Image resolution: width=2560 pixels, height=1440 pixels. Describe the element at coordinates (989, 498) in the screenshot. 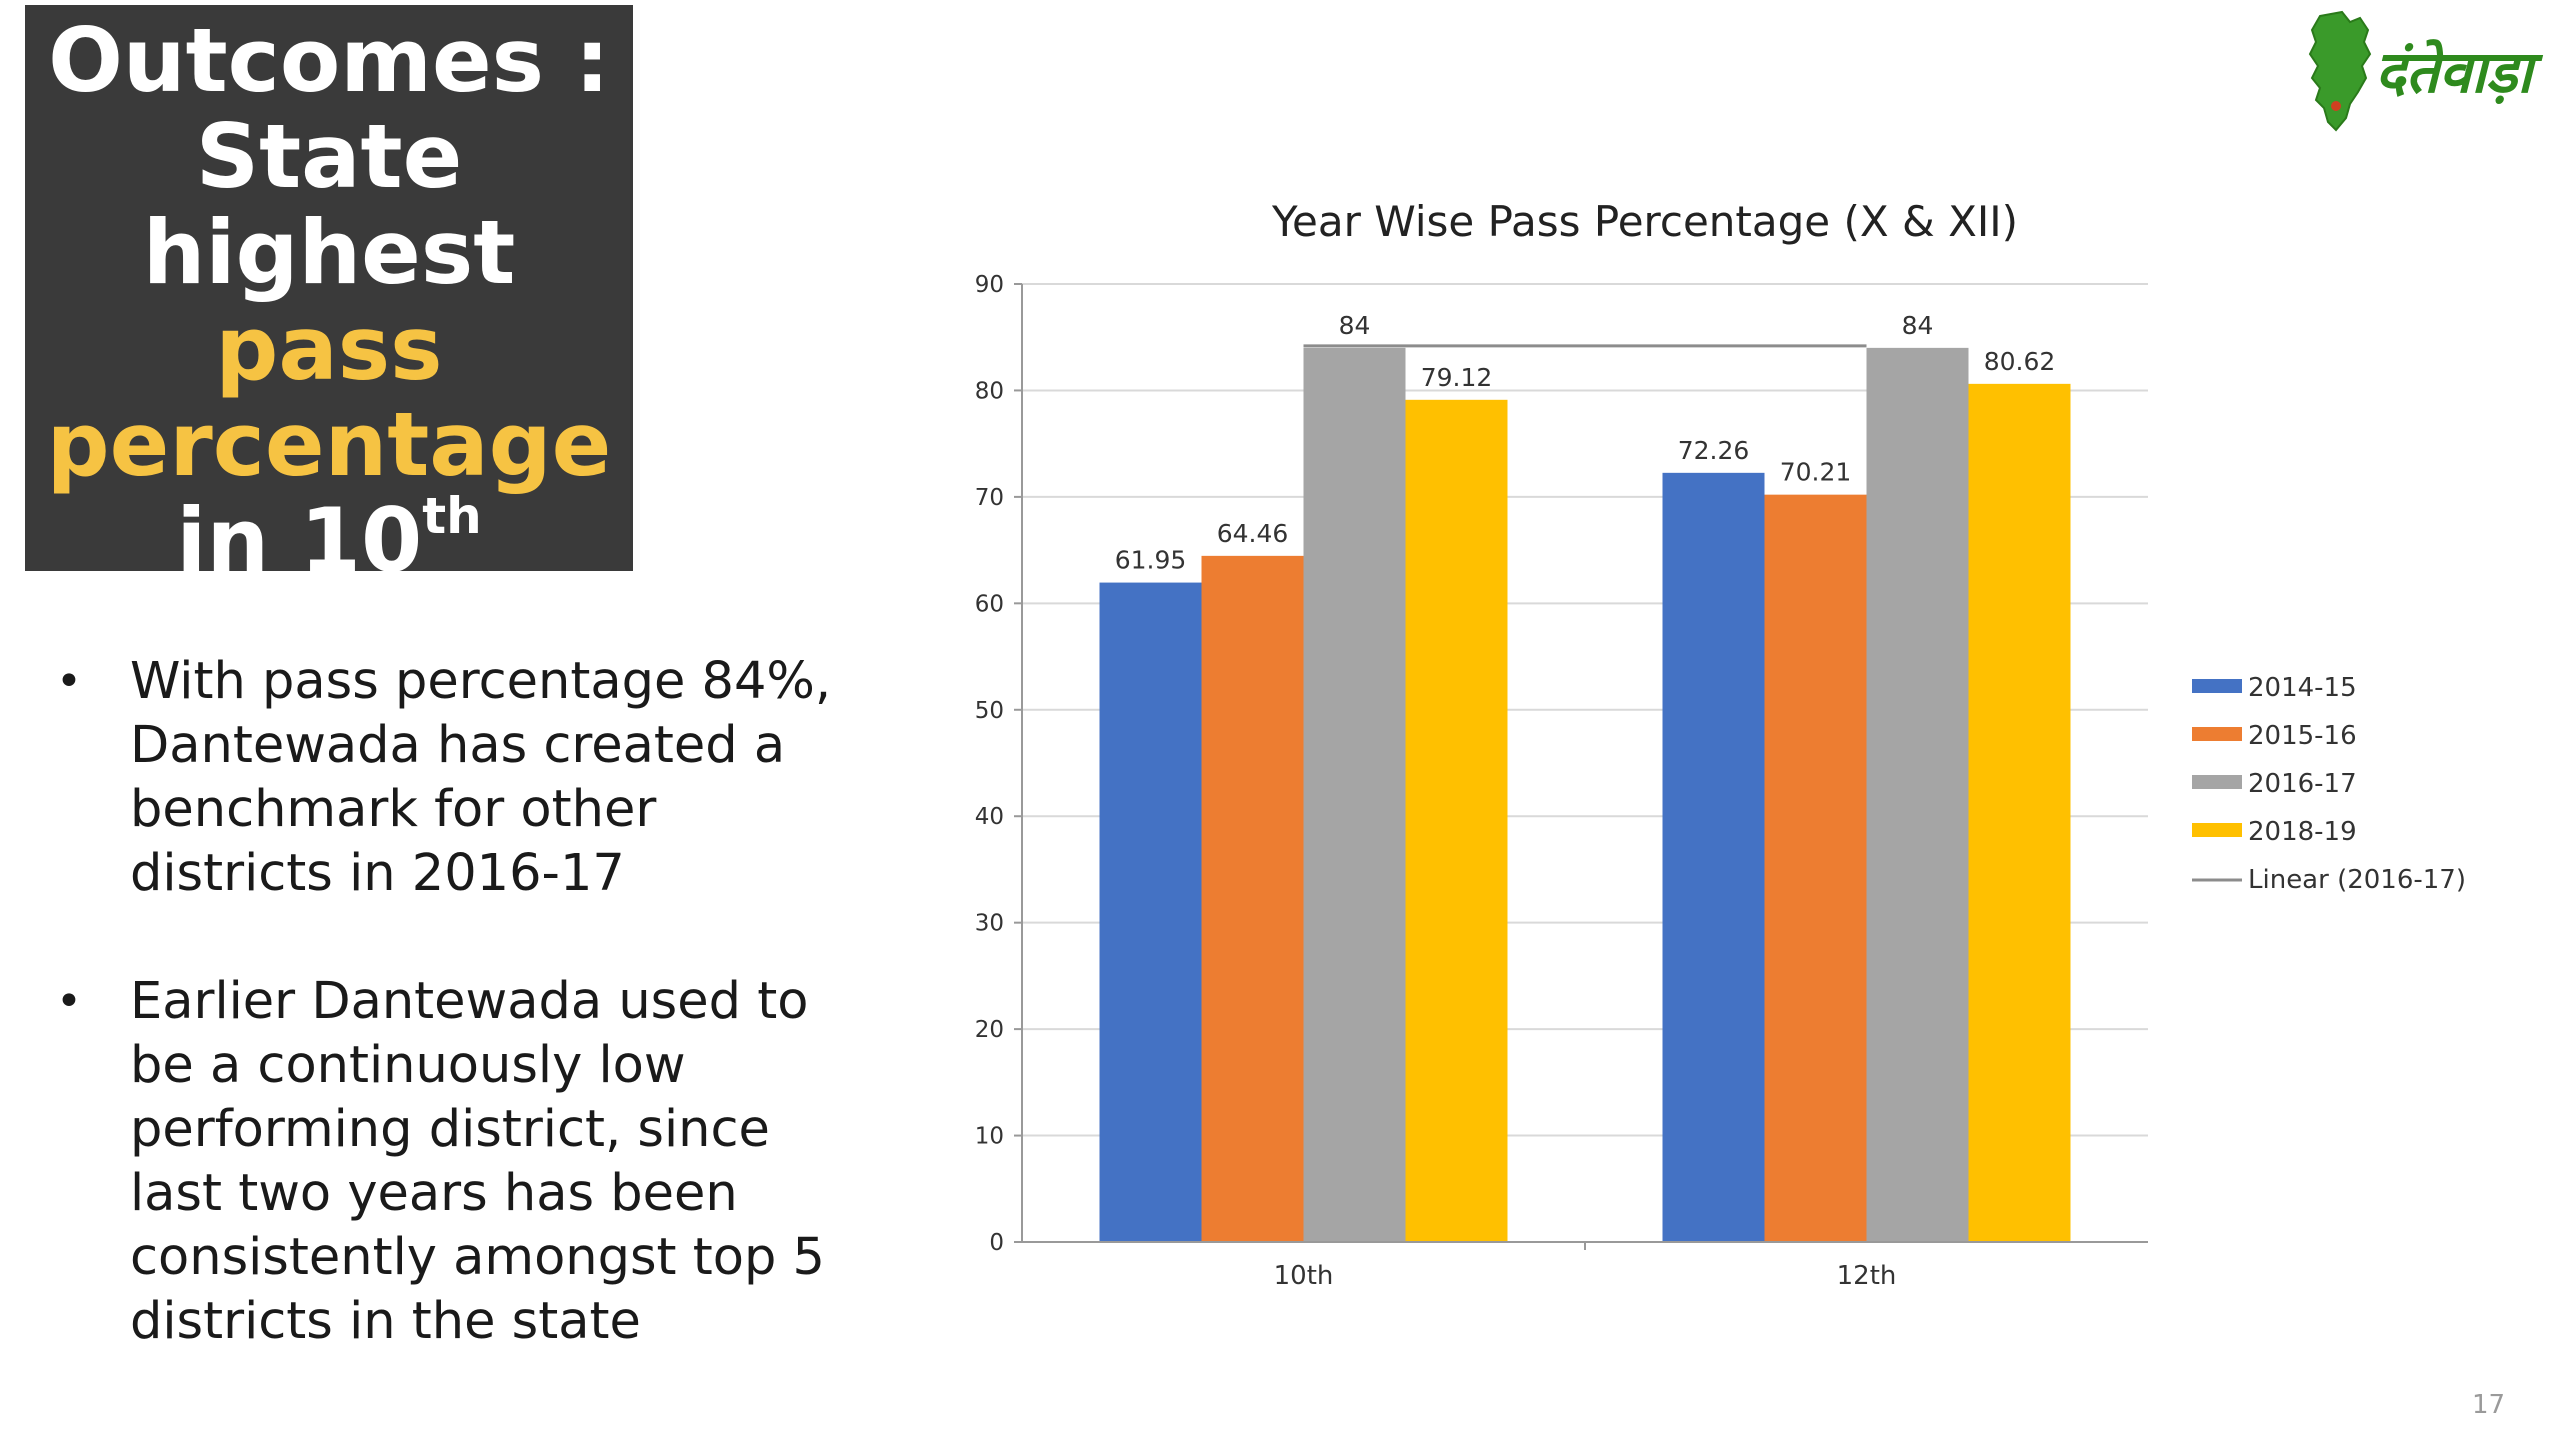

I see `y-tick-label: 70` at that location.